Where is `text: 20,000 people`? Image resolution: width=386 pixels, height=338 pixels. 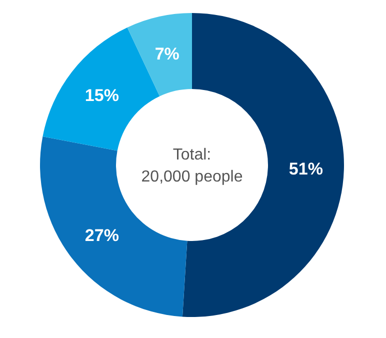
text: 20,000 people is located at coordinates (192, 177).